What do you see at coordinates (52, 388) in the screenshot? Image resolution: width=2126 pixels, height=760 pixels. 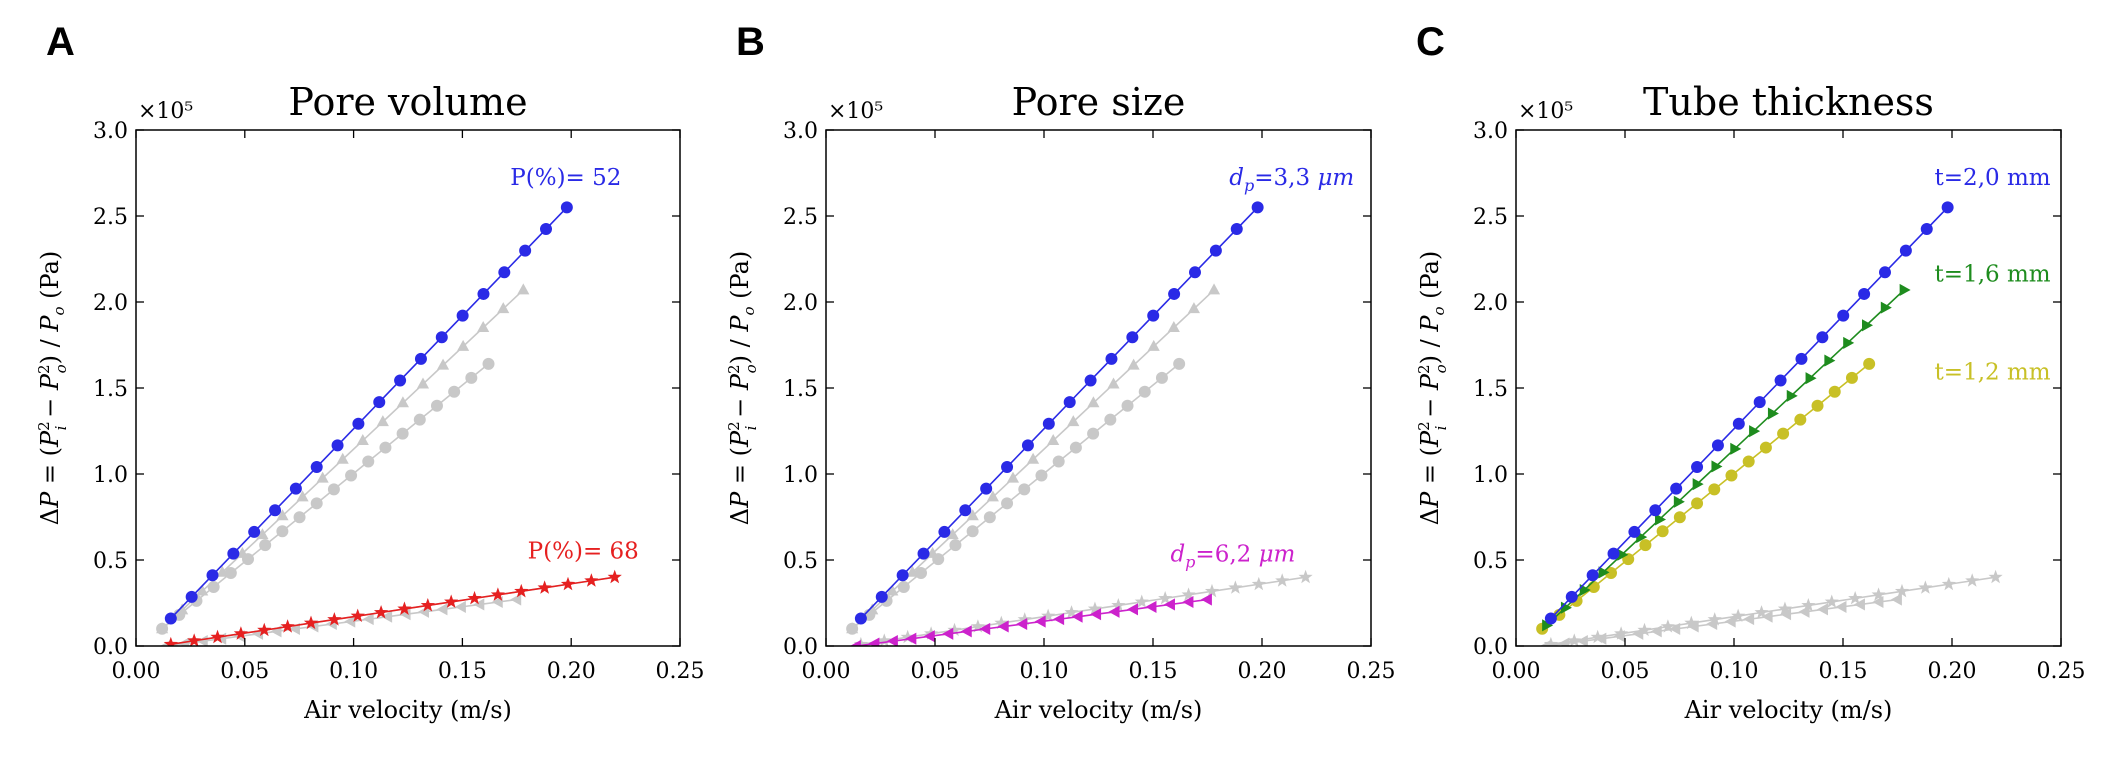 I see `y-axis-label: ΔP = (P2i − P2o) / Po (Pa)` at bounding box center [52, 388].